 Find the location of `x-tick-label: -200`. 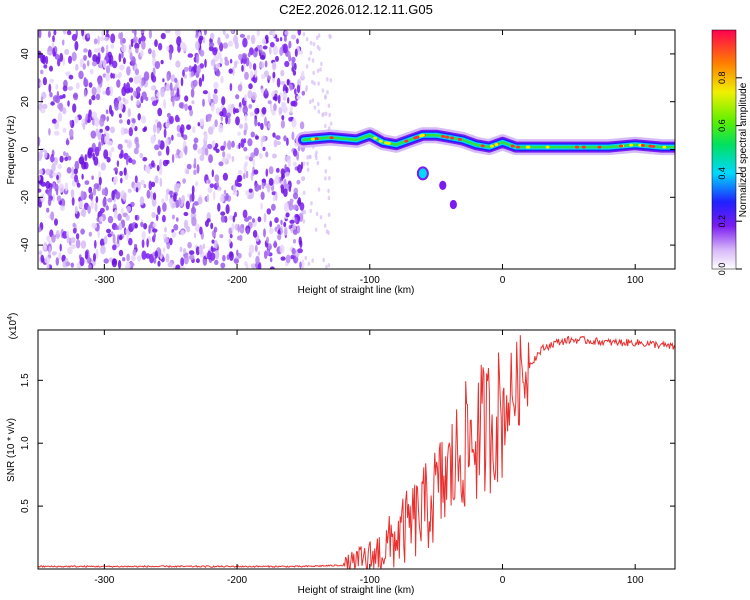

x-tick-label: -200 is located at coordinates (237, 280).